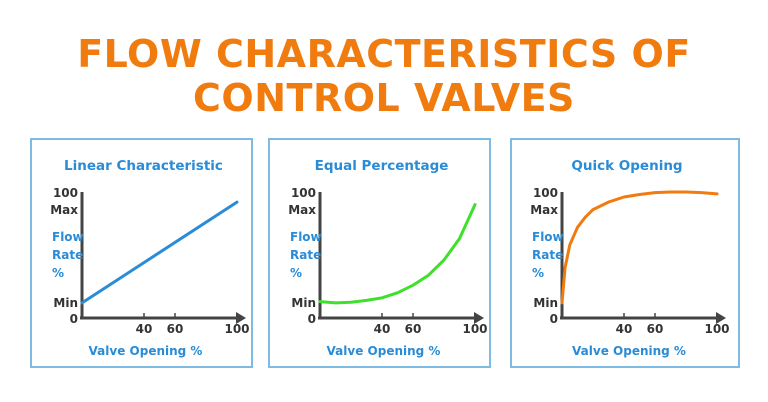  What do you see at coordinates (384, 98) in the screenshot?
I see `title-line-2: CONTROL VALVES` at bounding box center [384, 98].